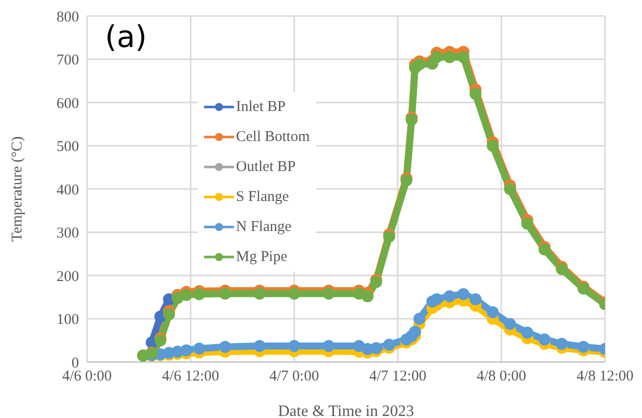 Image resolution: width=642 pixels, height=418 pixels. Describe the element at coordinates (17, 189) in the screenshot. I see `y-axis-title: Temperature (°C)` at that location.